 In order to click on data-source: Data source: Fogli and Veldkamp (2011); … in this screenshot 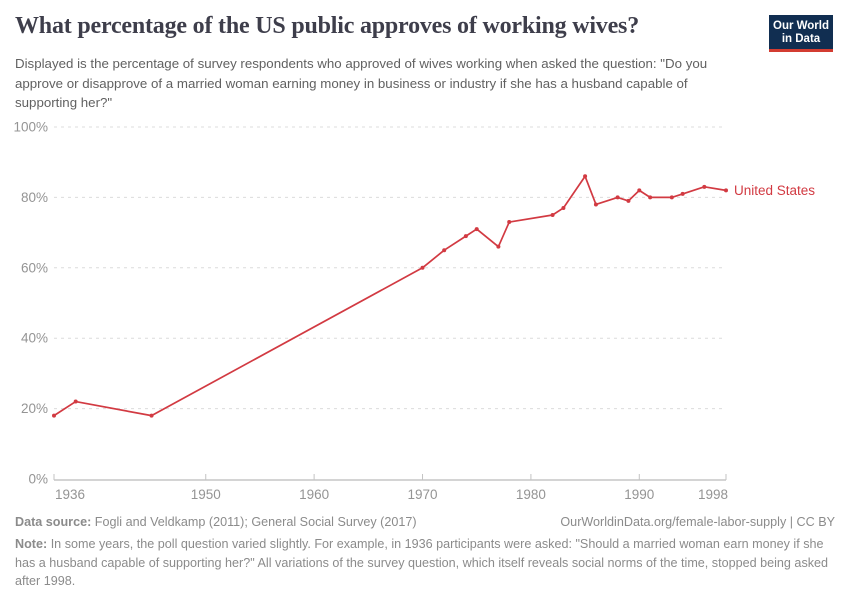, I will do `click(216, 522)`.